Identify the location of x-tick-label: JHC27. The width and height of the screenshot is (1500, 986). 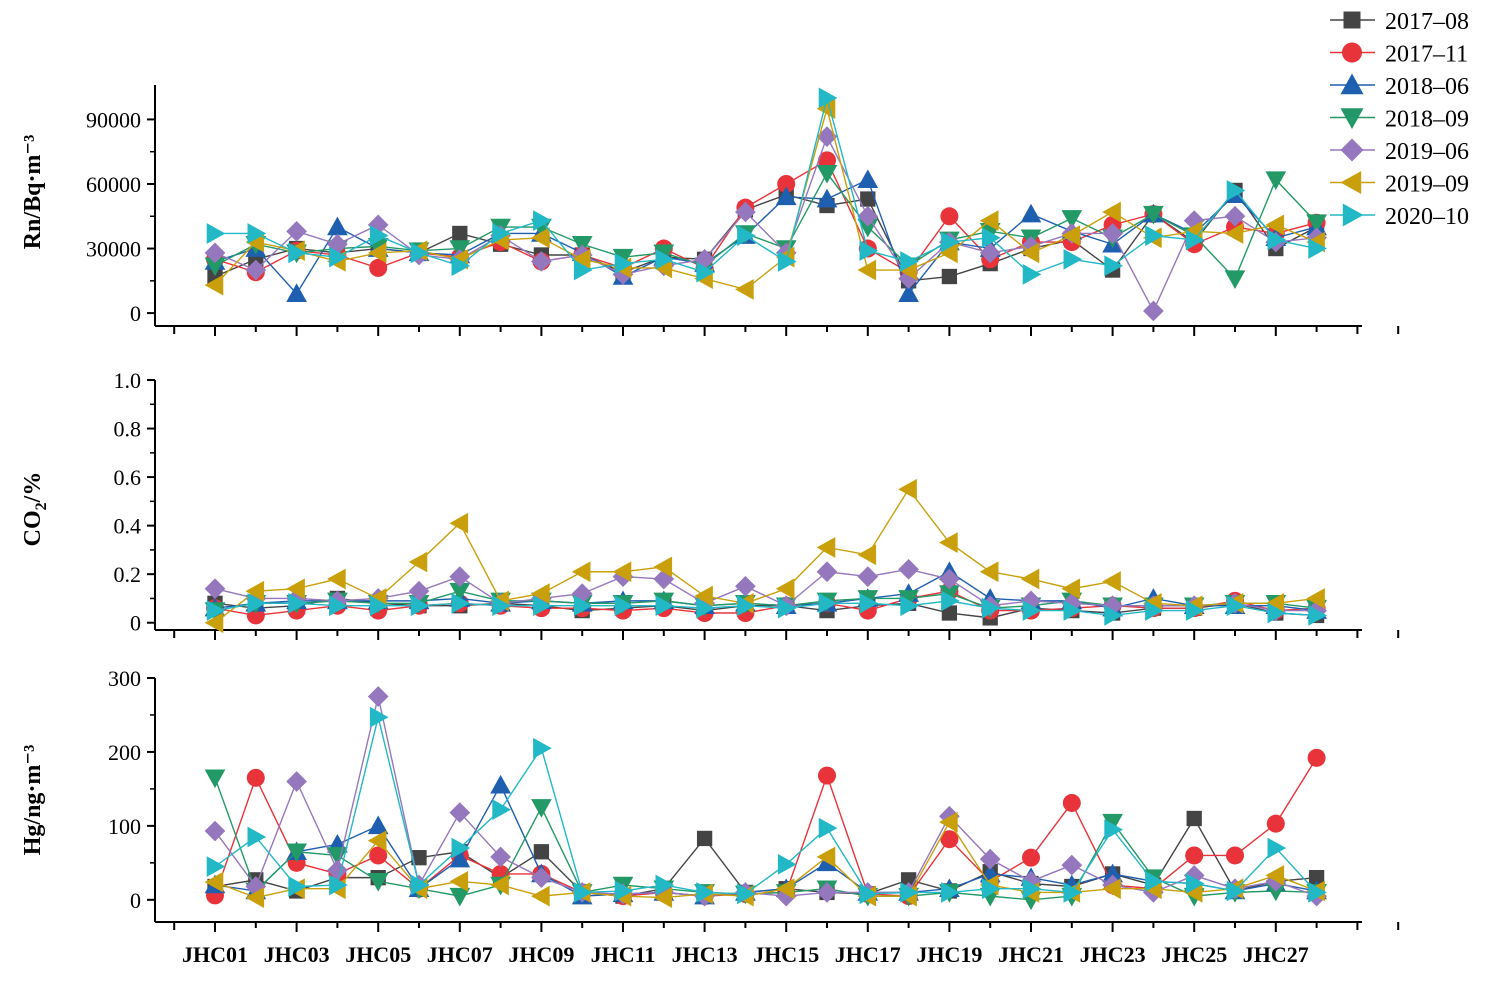
(1276, 954).